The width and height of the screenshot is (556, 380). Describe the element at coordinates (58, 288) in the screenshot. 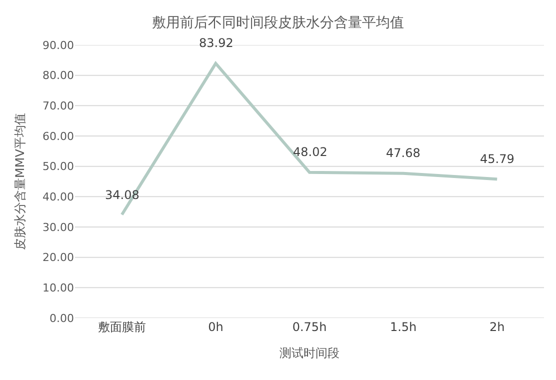

I see `y-tick-label: 10.00` at that location.